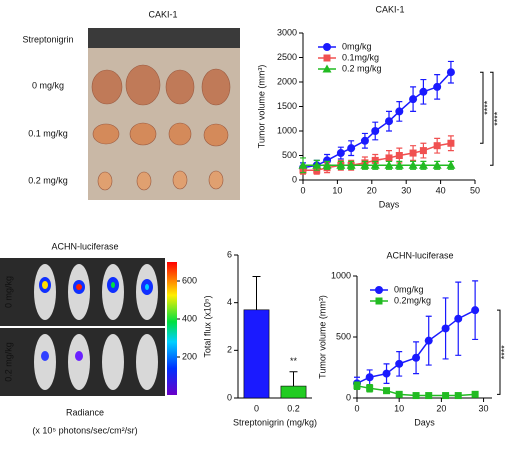  What do you see at coordinates (377, 120) in the screenshot?
I see `series-line` at bounding box center [377, 120].